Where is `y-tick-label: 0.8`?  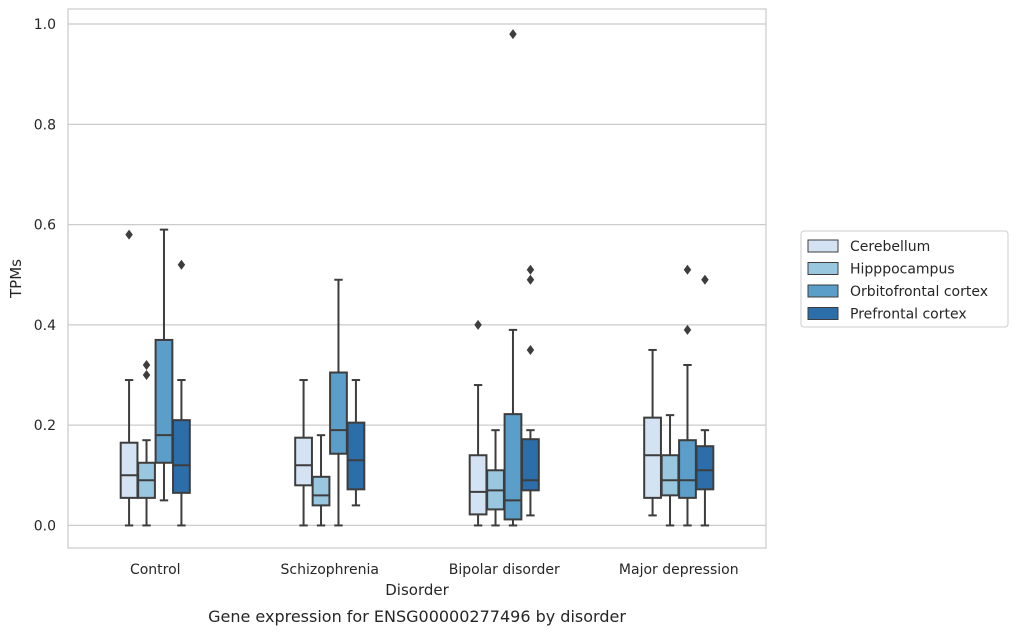 y-tick-label: 0.8 is located at coordinates (45, 125).